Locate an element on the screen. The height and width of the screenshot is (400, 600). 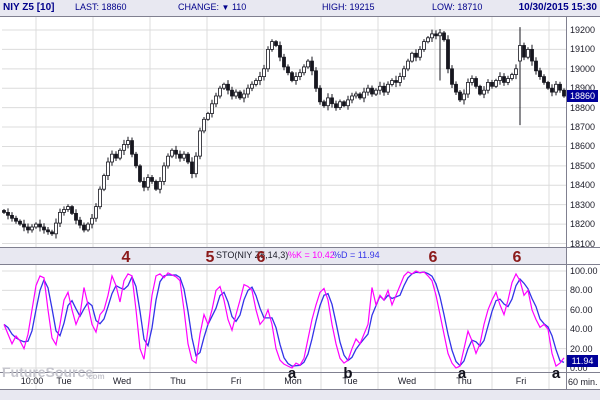
price-axis-label: 19100 is located at coordinates (583, 49).